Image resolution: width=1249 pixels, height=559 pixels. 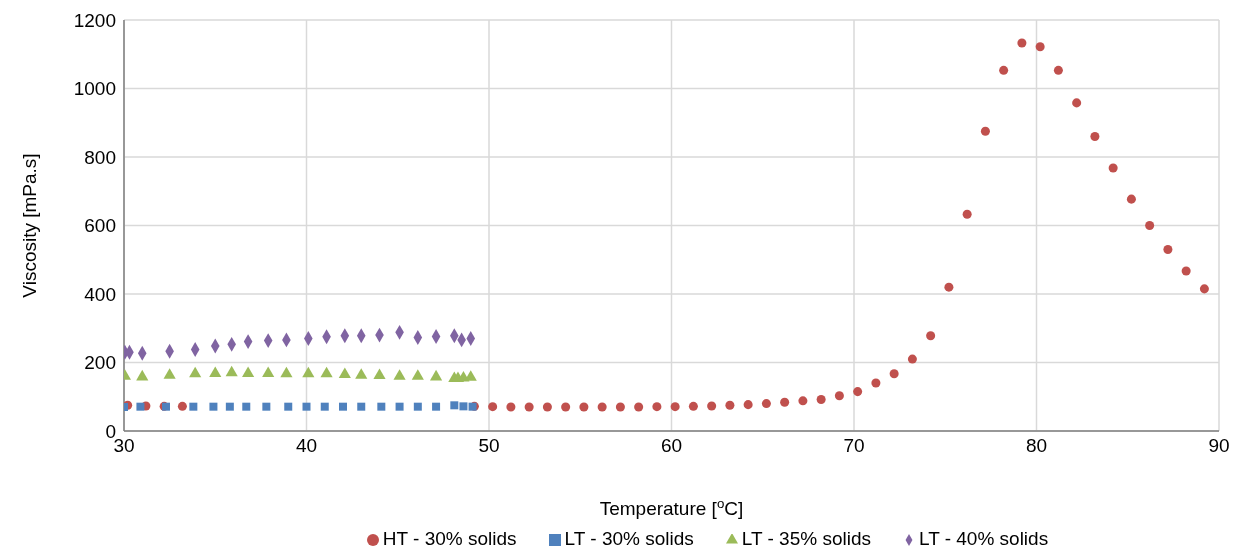 What do you see at coordinates (94, 20) in the screenshot?
I see `y-tick-label: 1200` at bounding box center [94, 20].